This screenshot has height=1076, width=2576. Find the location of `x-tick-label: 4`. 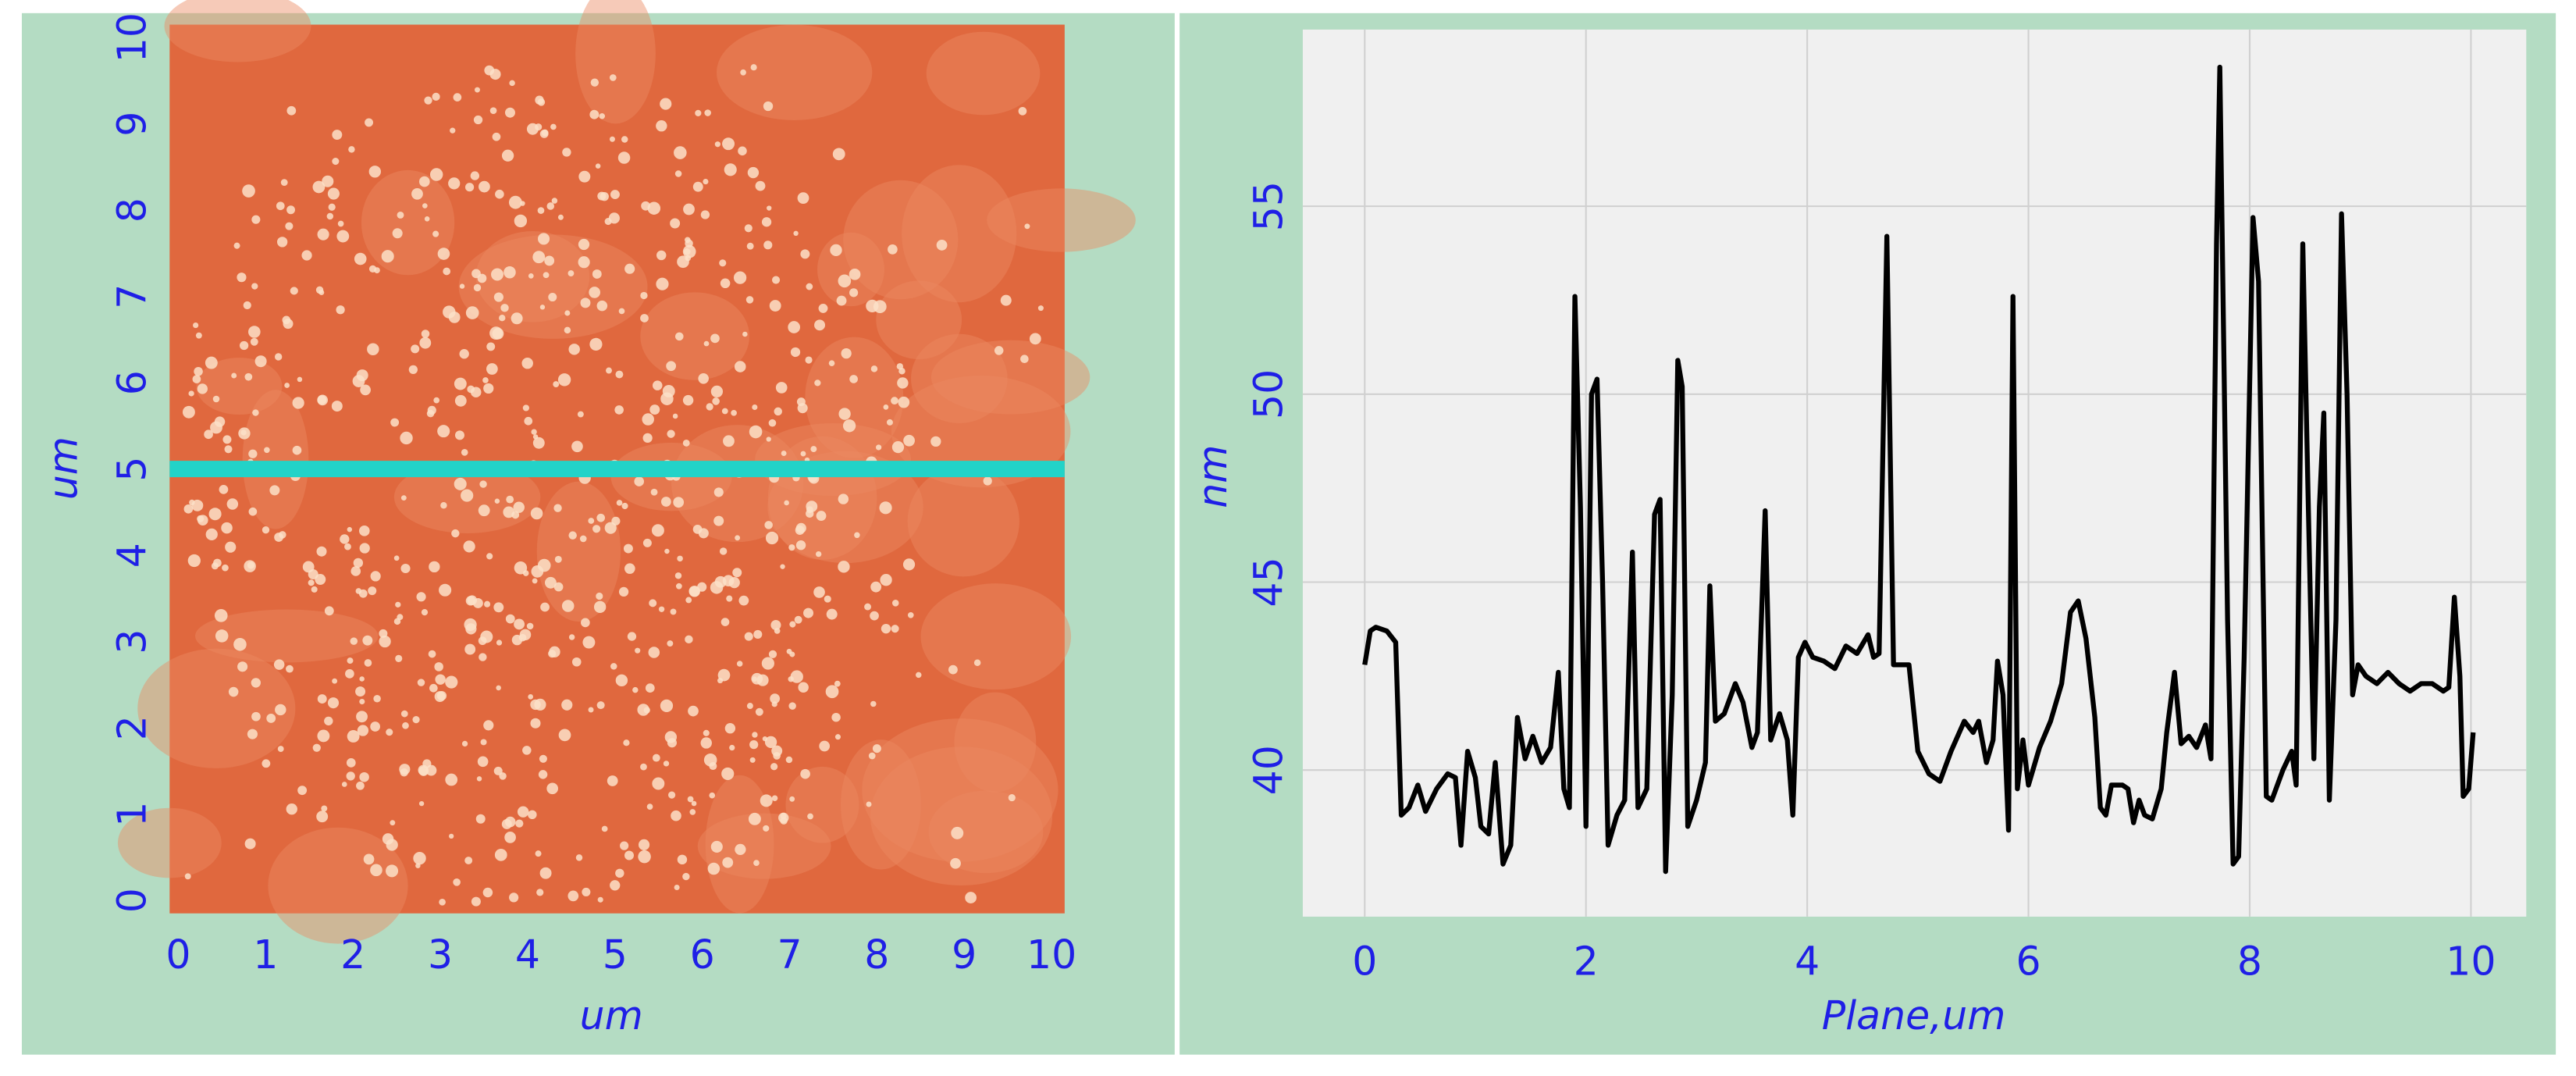

x-tick-label: 4 is located at coordinates (1807, 961).